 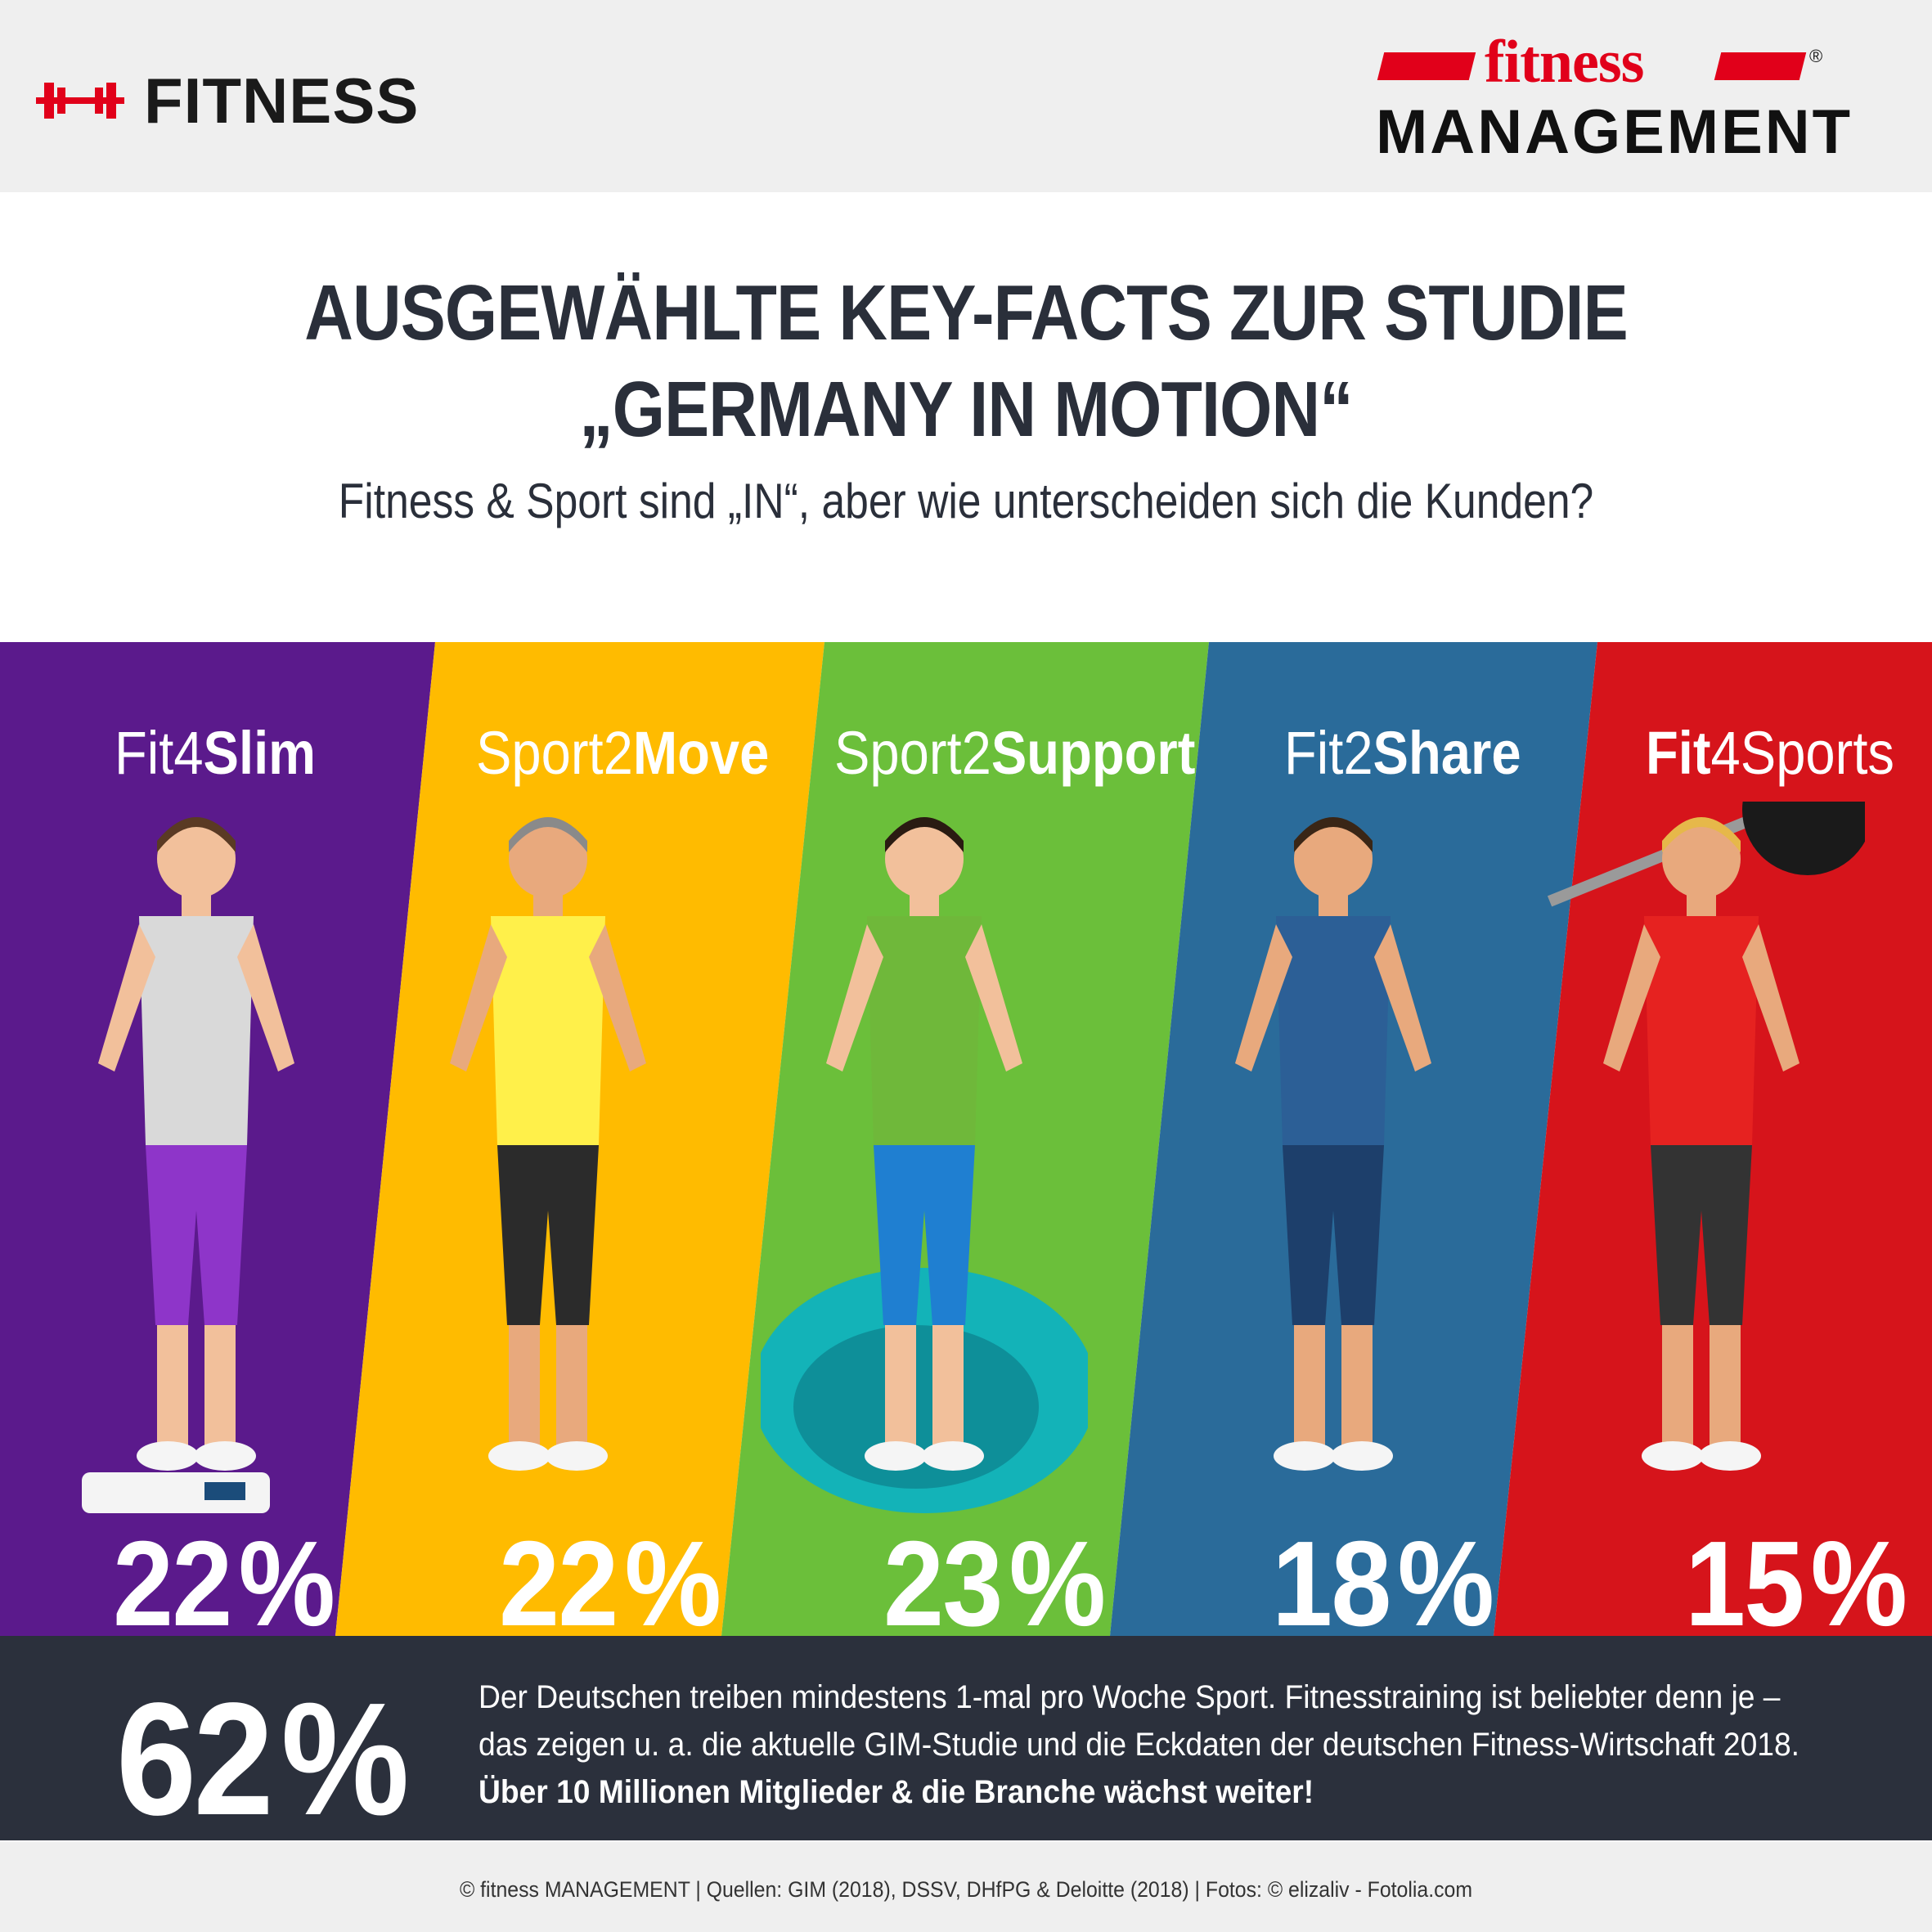 I want to click on brand-fitness: FITNESS, so click(x=228, y=100).